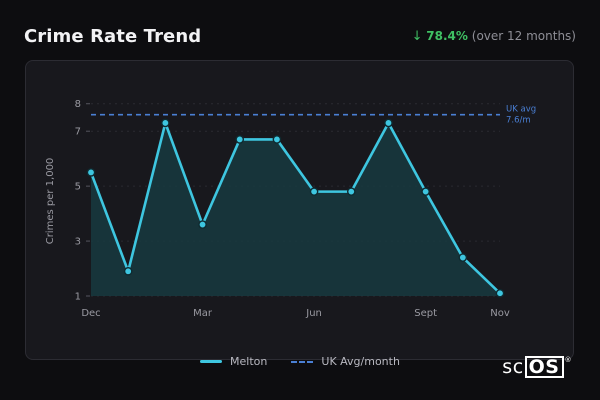 The image size is (600, 400). I want to click on x-tick-label: Dec, so click(90, 313).